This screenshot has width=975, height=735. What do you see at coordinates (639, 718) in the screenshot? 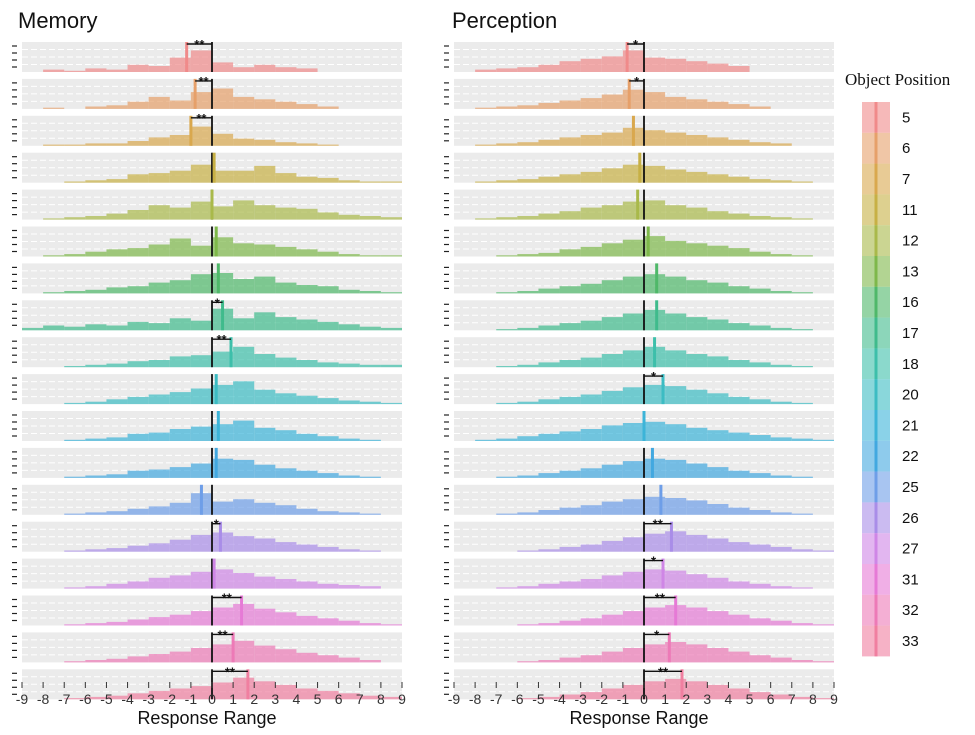
I see `perception-x-axis-label: Response Range` at bounding box center [639, 718].